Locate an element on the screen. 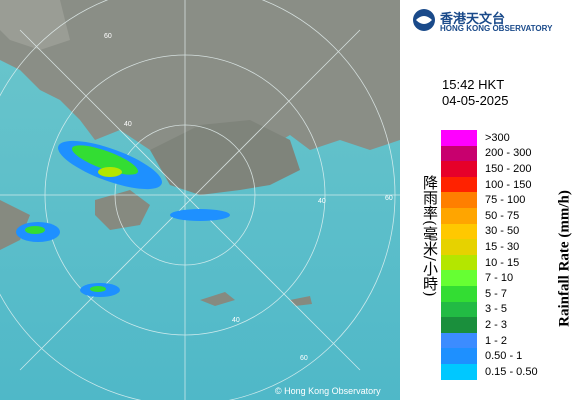 This screenshot has height=400, width=577. legend-item: 5 - 7 is located at coordinates (489, 293).